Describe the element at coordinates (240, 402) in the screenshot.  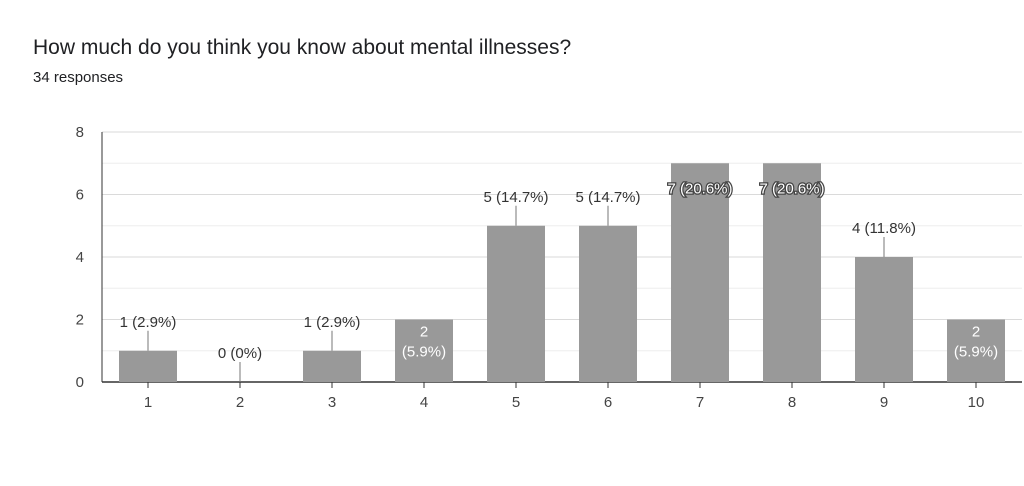
I see `x-tick-label: 2` at that location.